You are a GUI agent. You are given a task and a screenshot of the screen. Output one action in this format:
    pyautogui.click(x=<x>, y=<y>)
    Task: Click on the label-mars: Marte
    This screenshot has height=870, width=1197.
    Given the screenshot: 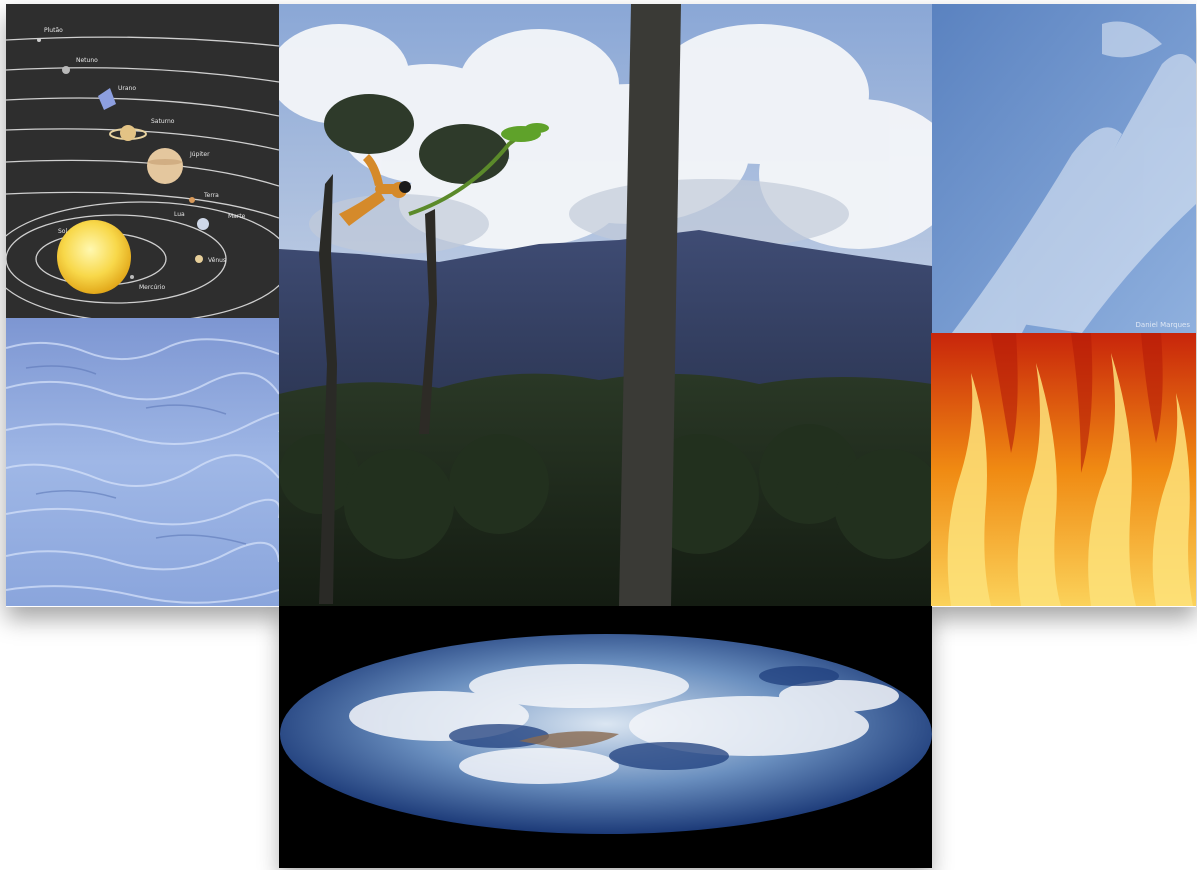 What is the action you would take?
    pyautogui.click(x=237, y=216)
    